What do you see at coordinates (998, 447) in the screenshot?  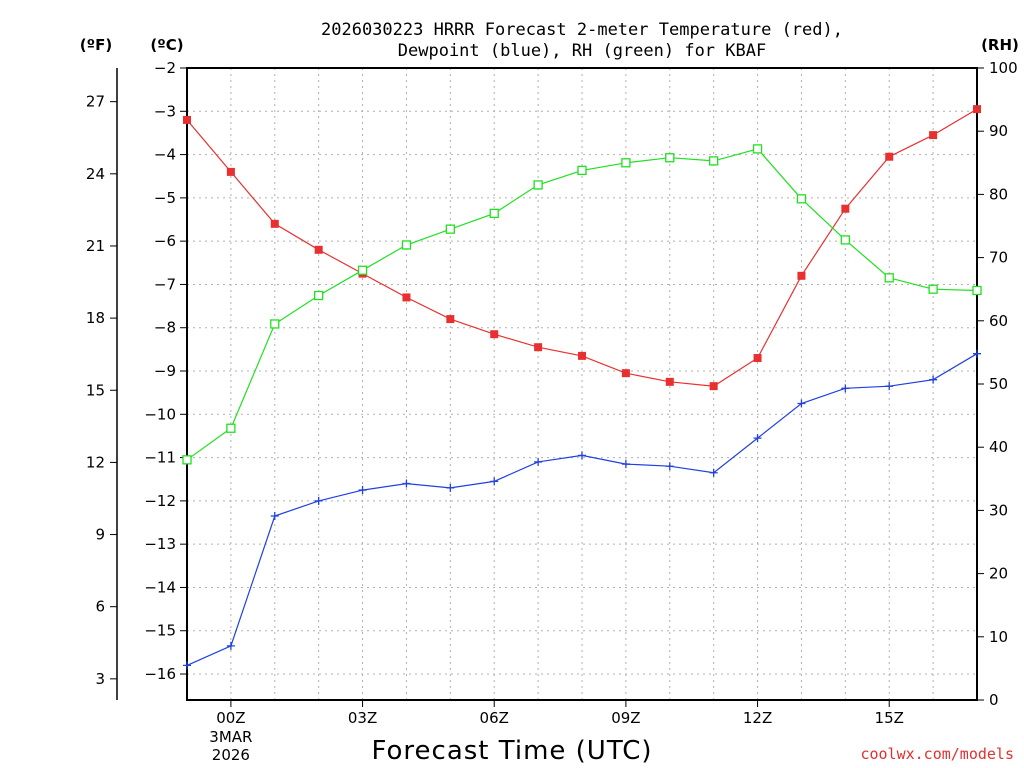 I see `rh-tick-label: 40` at bounding box center [998, 447].